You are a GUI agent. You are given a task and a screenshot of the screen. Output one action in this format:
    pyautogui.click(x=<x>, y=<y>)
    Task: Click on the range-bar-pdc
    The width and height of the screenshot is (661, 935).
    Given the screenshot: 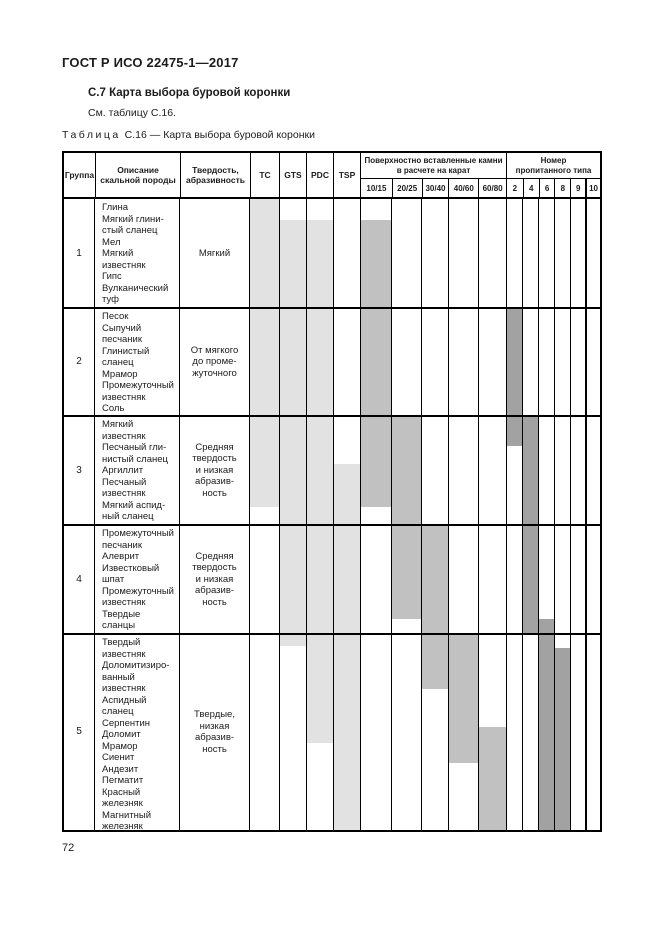 What is the action you would take?
    pyautogui.click(x=320, y=481)
    